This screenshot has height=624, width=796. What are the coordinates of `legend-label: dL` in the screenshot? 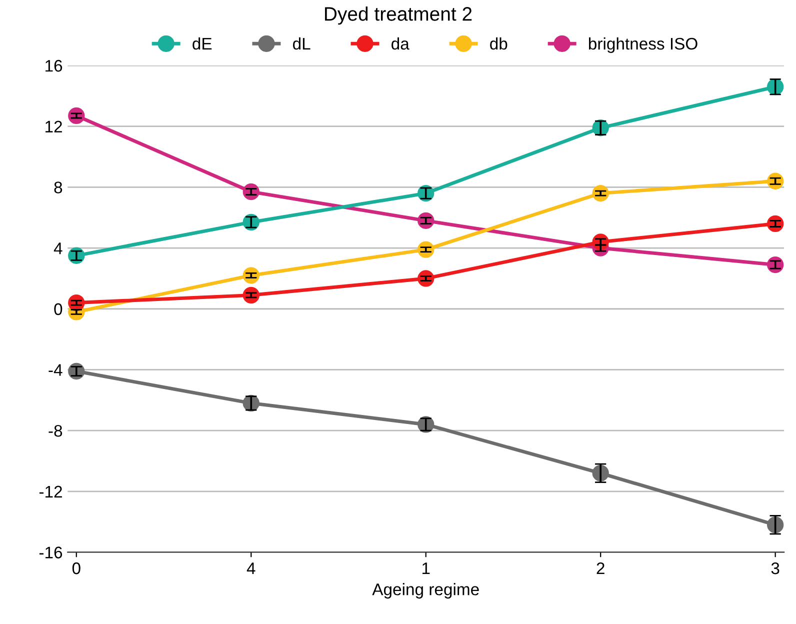 It's located at (301, 43).